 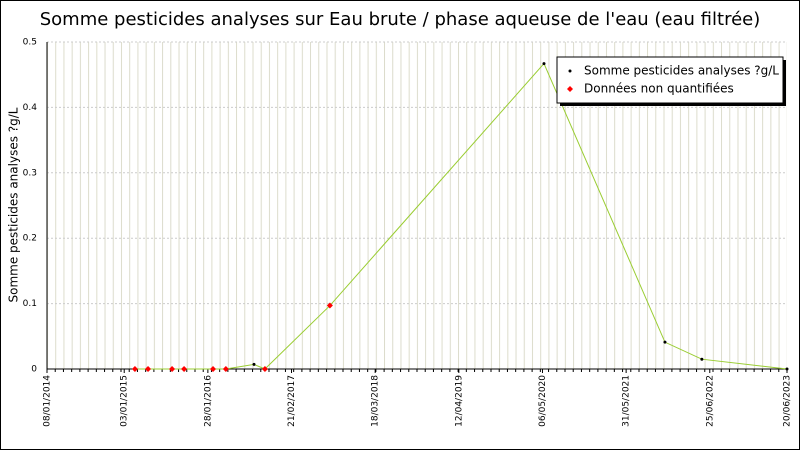 I want to click on y-tick-label: 0.3, so click(x=30, y=173).